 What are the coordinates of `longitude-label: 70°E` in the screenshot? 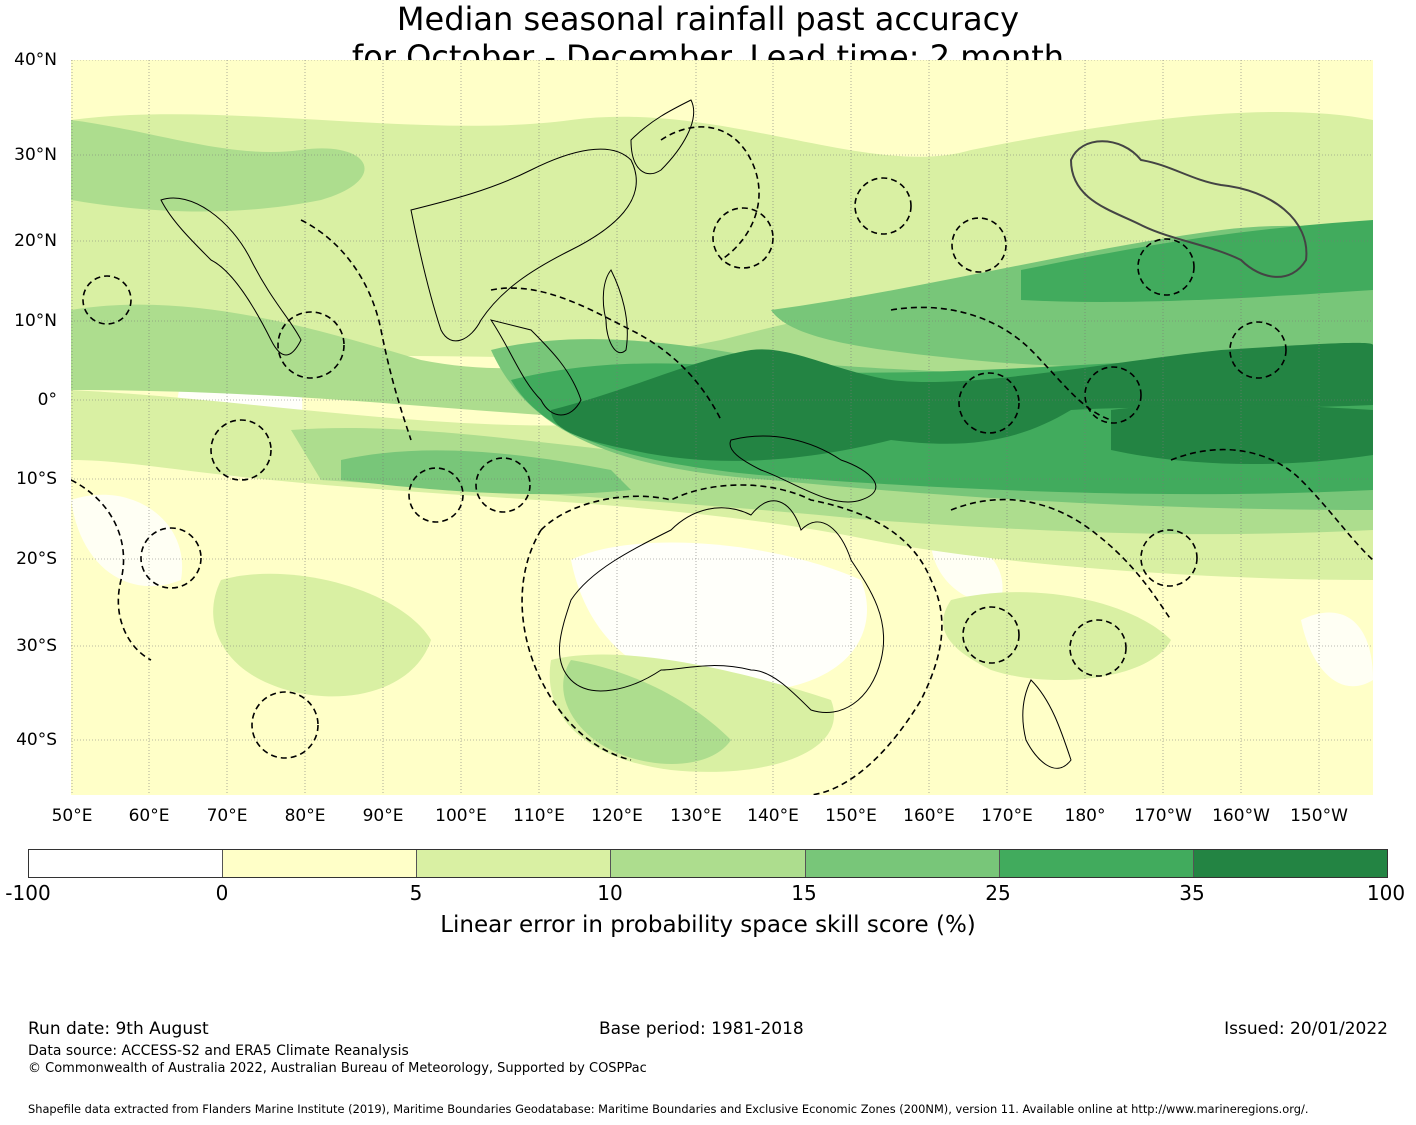 It's located at (227, 816).